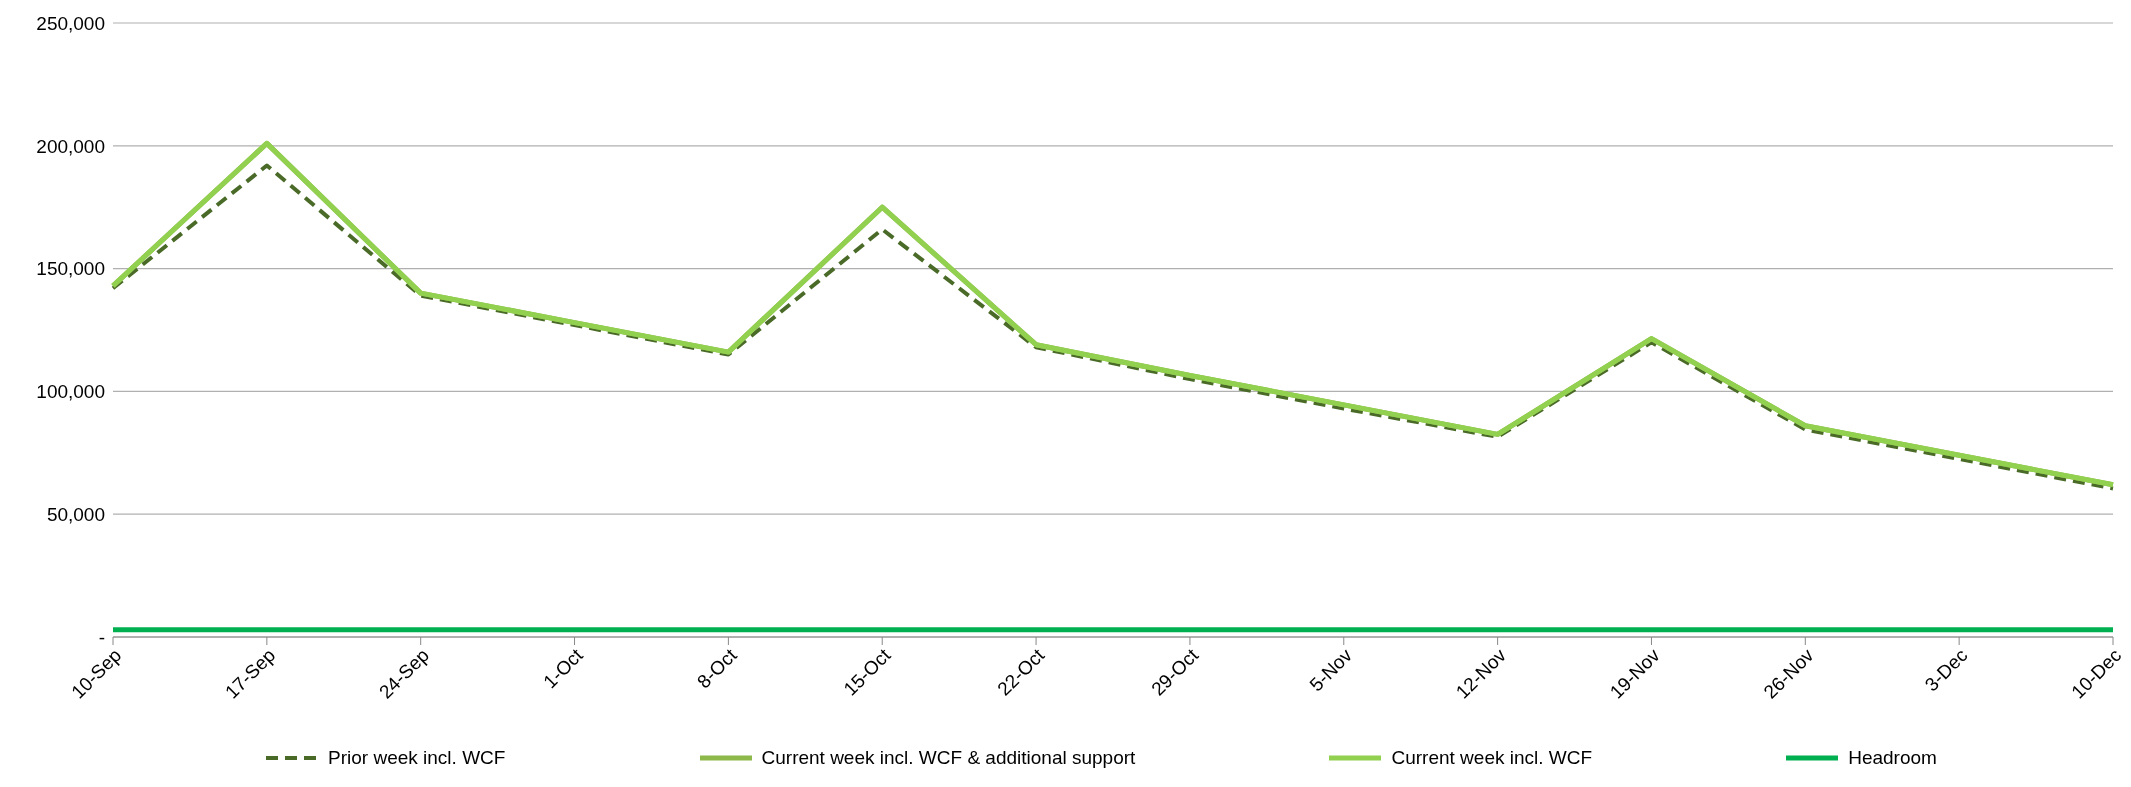 The width and height of the screenshot is (2131, 787). Describe the element at coordinates (70, 392) in the screenshot. I see `y-tick-label: 100,000` at that location.